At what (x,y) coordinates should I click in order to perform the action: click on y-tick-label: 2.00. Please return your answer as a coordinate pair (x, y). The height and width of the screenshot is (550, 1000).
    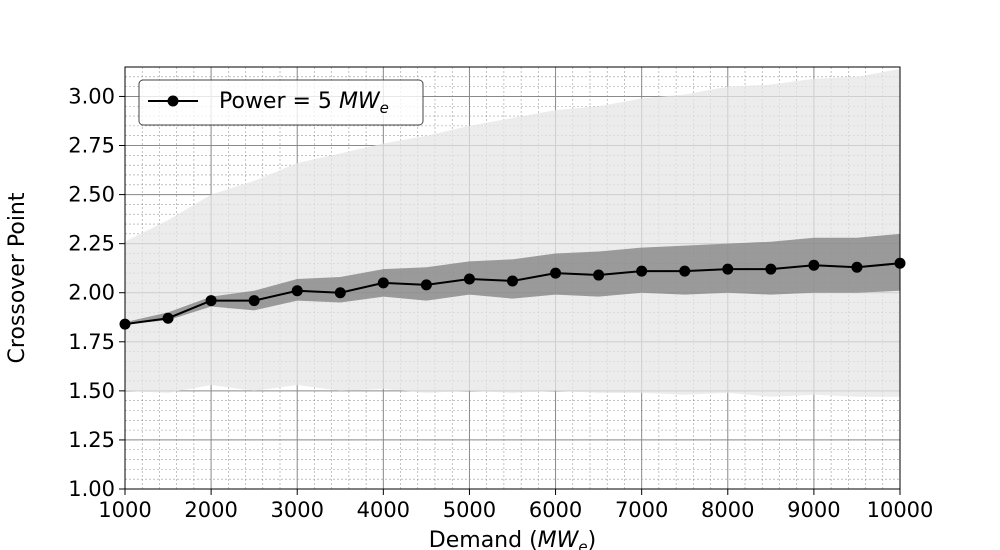
    Looking at the image, I should click on (91, 293).